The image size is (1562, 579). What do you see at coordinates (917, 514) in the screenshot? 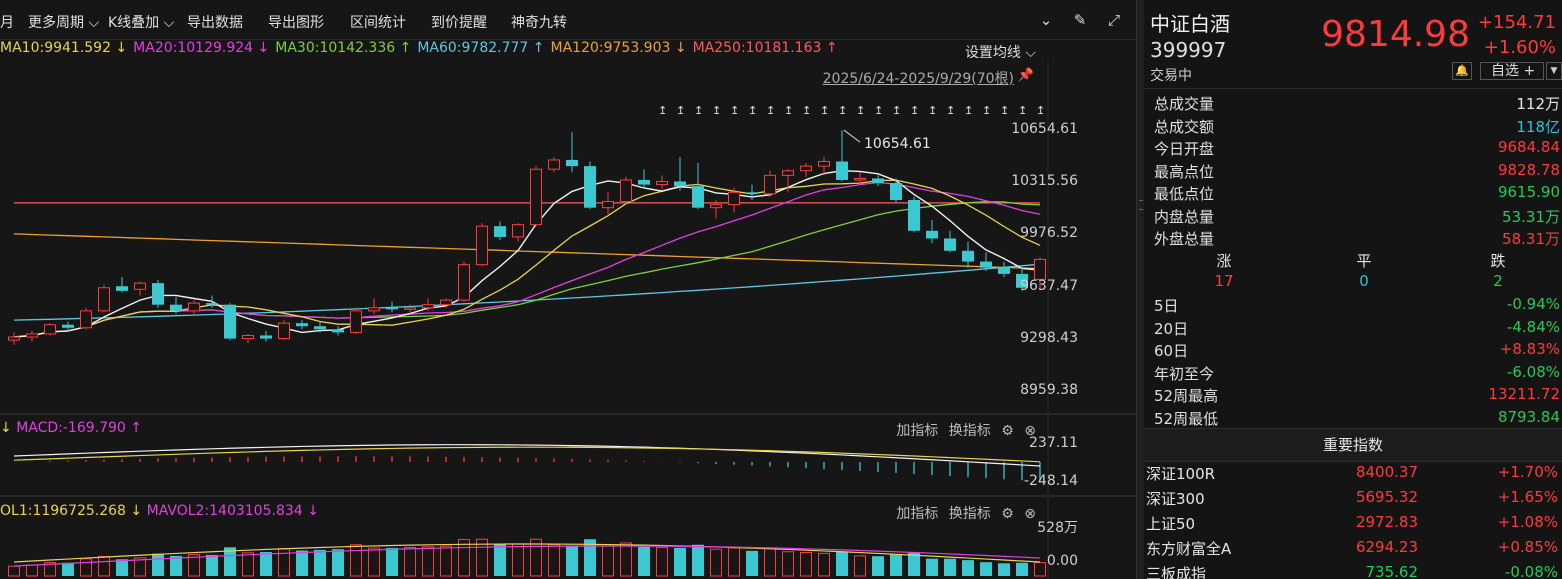
I see `add-indicator-button-vol: 加指标` at bounding box center [917, 514].